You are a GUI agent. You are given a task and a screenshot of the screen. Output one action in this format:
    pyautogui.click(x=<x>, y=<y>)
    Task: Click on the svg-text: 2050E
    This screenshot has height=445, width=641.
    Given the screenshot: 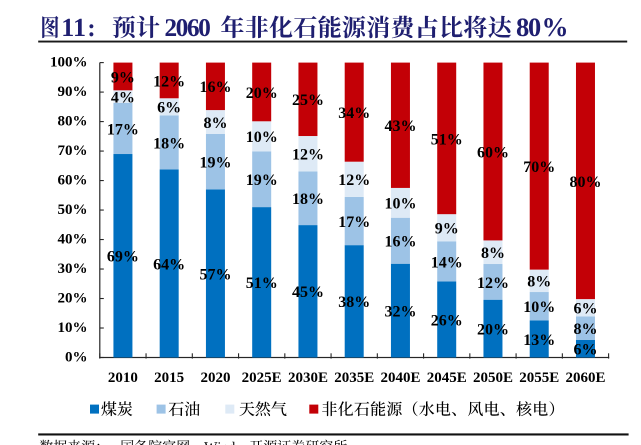 What is the action you would take?
    pyautogui.click(x=493, y=378)
    